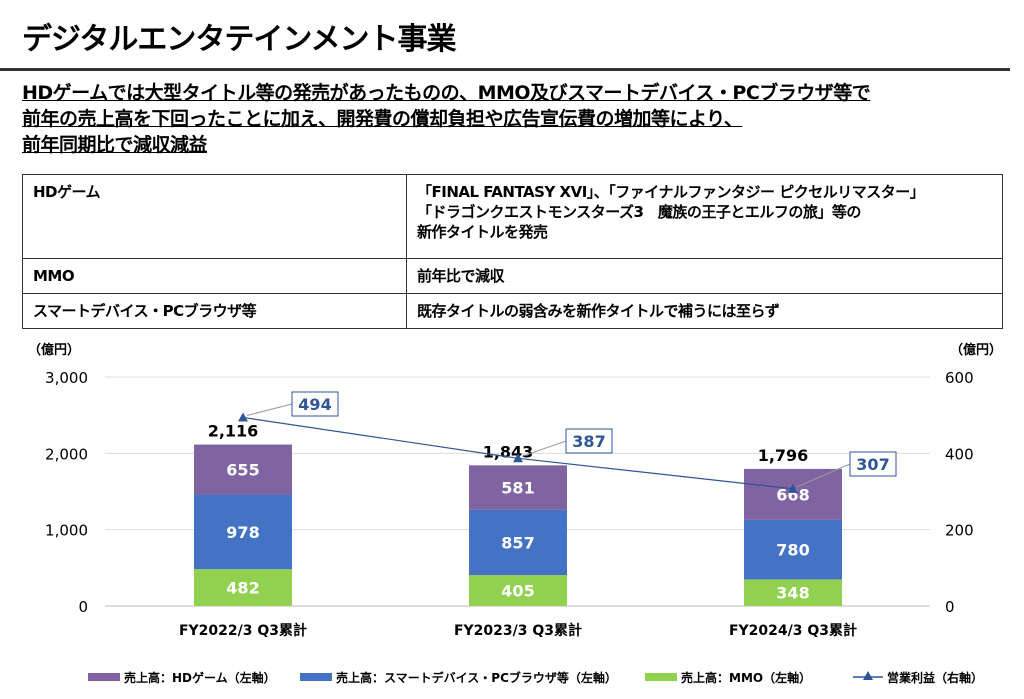  Describe the element at coordinates (508, 451) in the screenshot. I see `total-label: 1,843` at that location.